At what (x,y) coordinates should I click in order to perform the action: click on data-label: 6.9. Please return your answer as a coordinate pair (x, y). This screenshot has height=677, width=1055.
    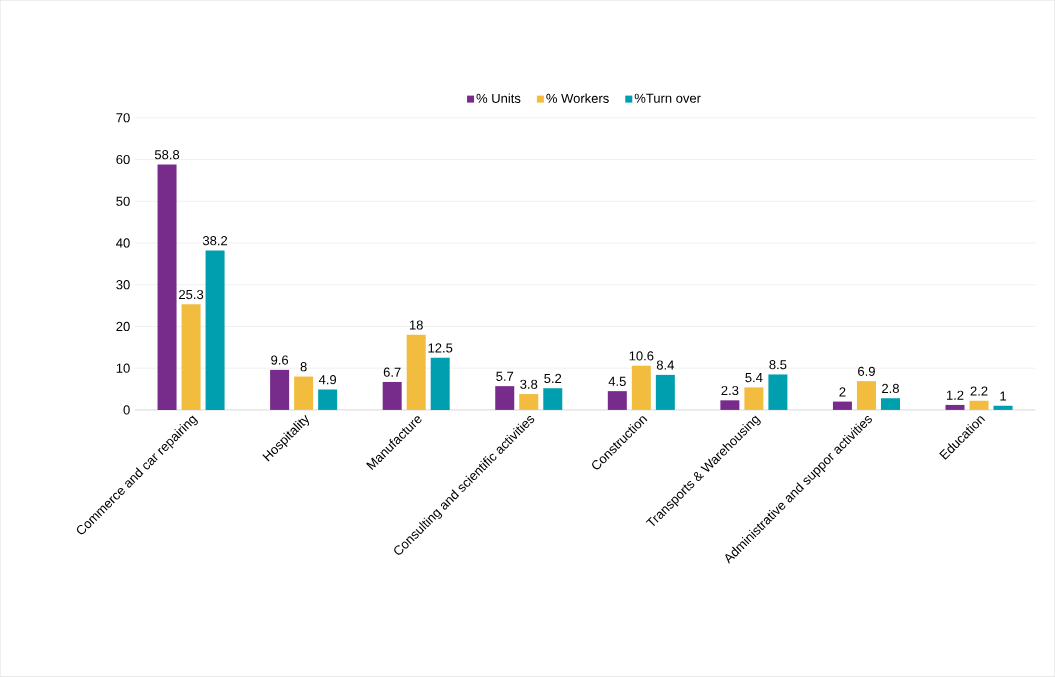
    Looking at the image, I should click on (866, 371).